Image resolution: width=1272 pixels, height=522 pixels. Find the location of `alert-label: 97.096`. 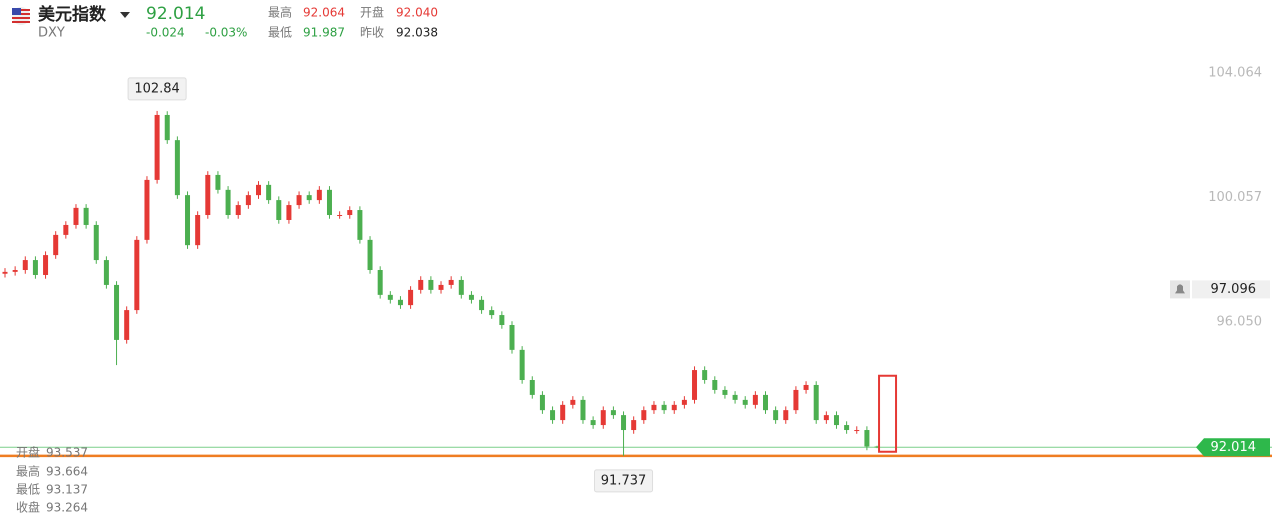

alert-label: 97.096 is located at coordinates (1234, 289).